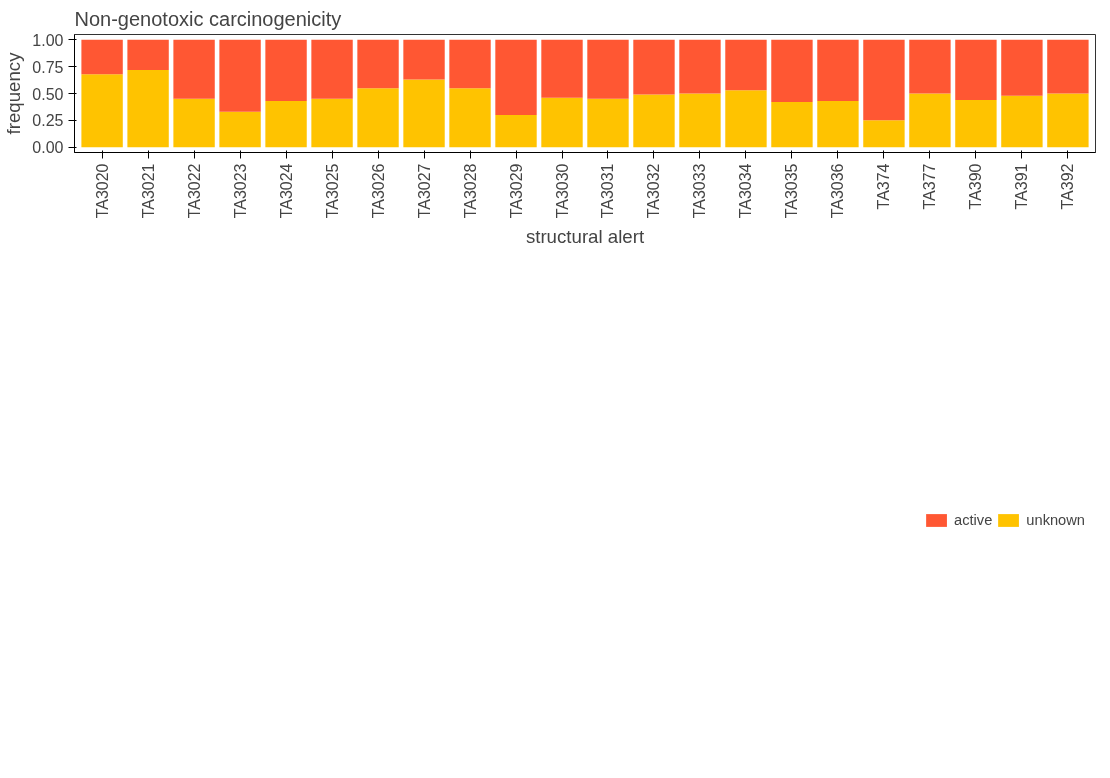 This screenshot has height=778, width=1110. Describe the element at coordinates (470, 191) in the screenshot. I see `x-tick-label: TA3028` at that location.